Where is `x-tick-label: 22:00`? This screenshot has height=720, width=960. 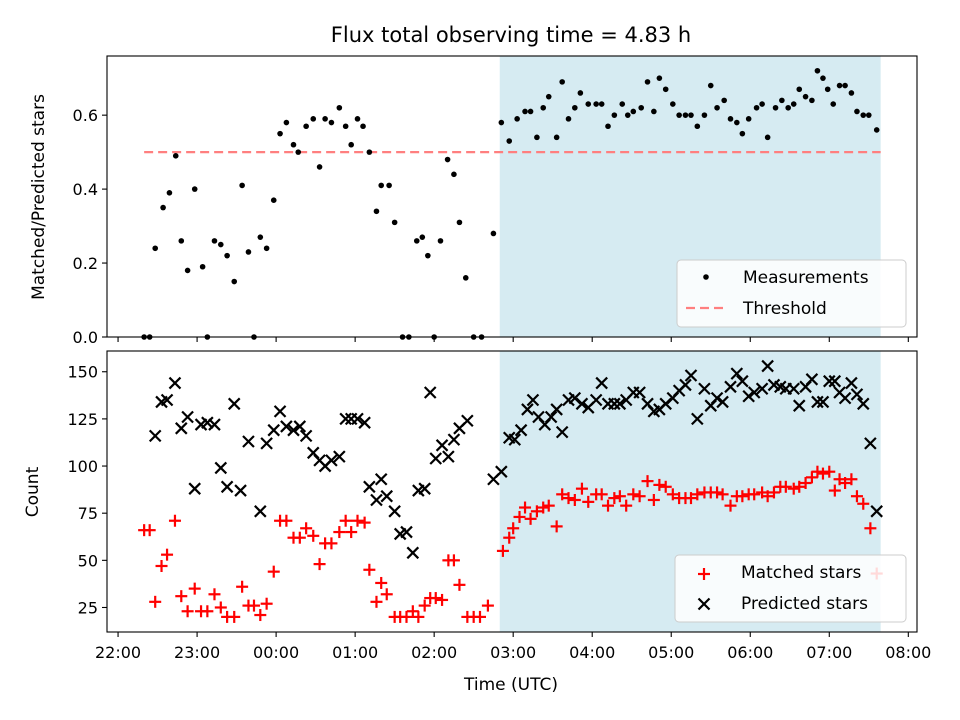
x-tick-label: 22:00 is located at coordinates (118, 652).